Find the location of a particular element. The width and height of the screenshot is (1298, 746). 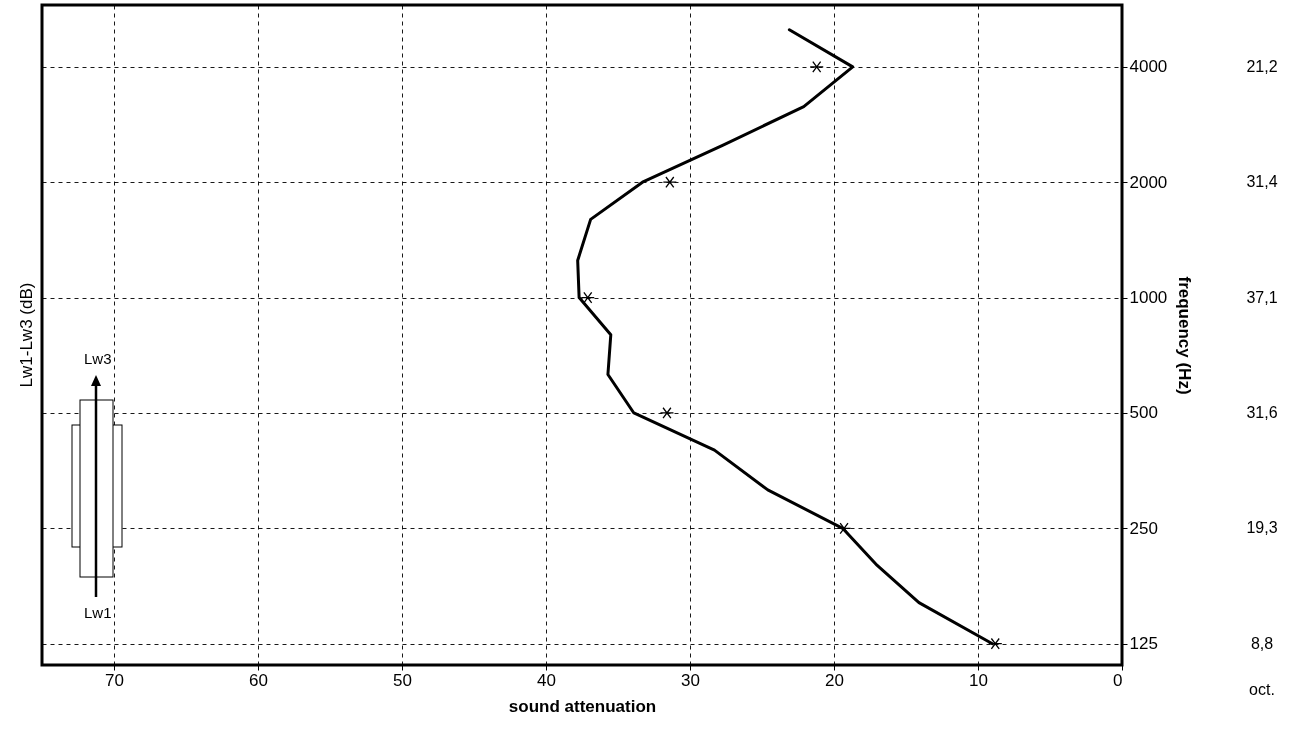

annotation: Lw1 is located at coordinates (98, 612).